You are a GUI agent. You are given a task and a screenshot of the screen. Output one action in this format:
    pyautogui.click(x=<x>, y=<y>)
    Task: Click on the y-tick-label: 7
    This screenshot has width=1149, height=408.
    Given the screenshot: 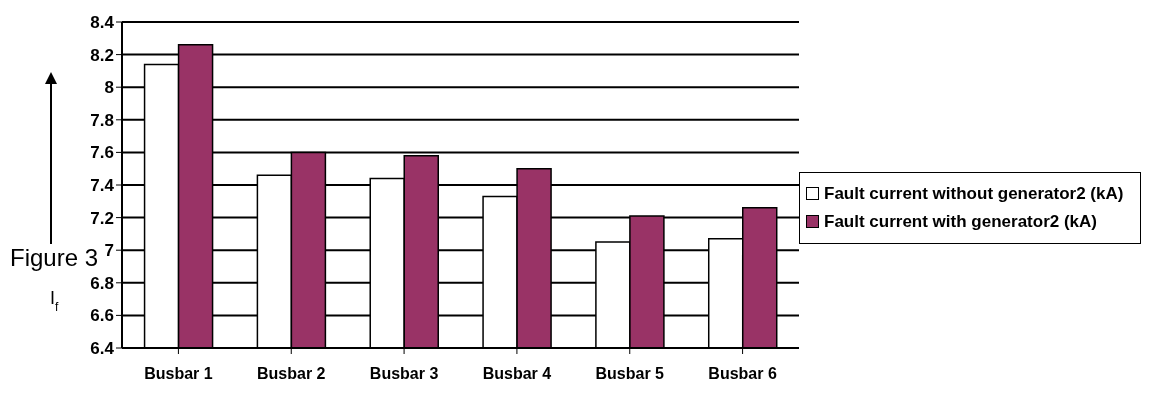 What is the action you would take?
    pyautogui.click(x=109, y=251)
    